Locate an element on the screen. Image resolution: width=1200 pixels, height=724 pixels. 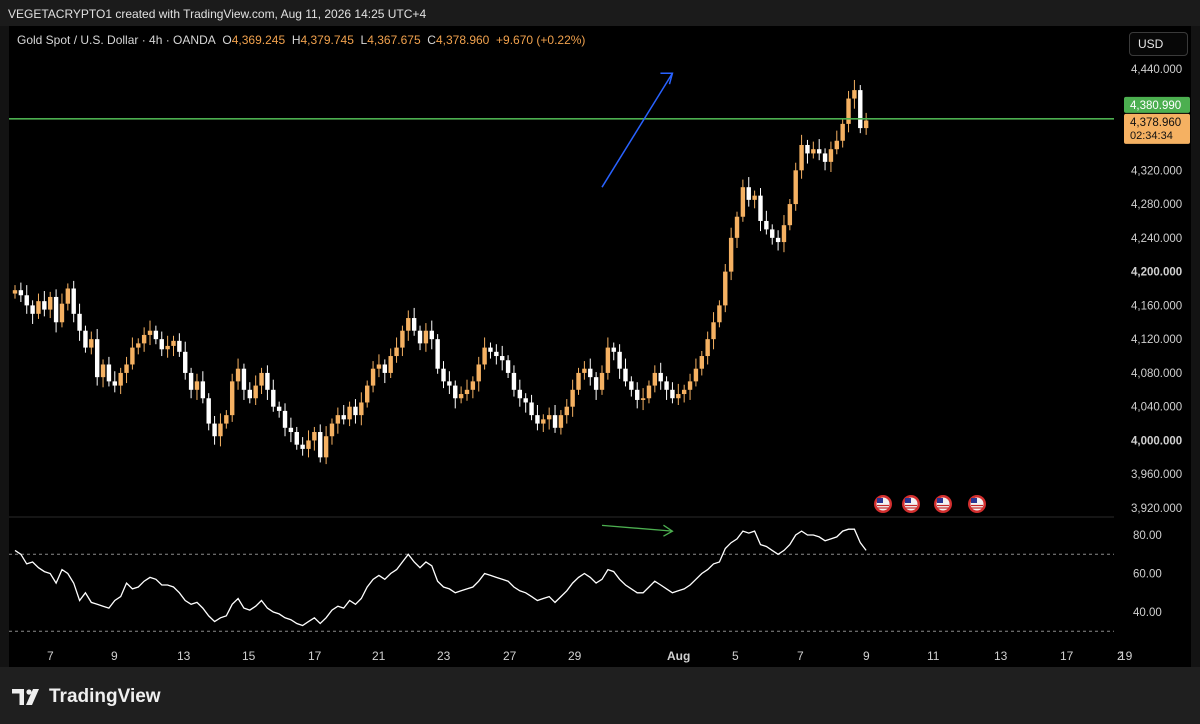
trend-arrow-head is located at coordinates (667, 78).